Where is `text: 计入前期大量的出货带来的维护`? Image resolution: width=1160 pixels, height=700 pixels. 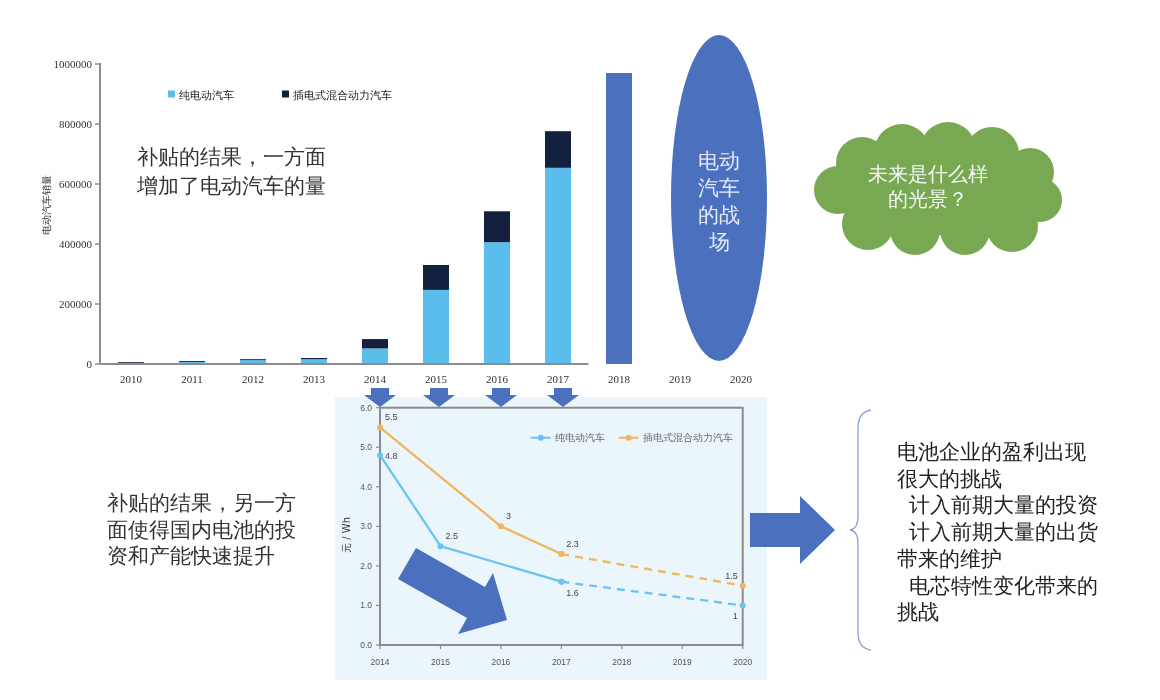
text: 计入前期大量的出货带来的维护 is located at coordinates (997, 545).